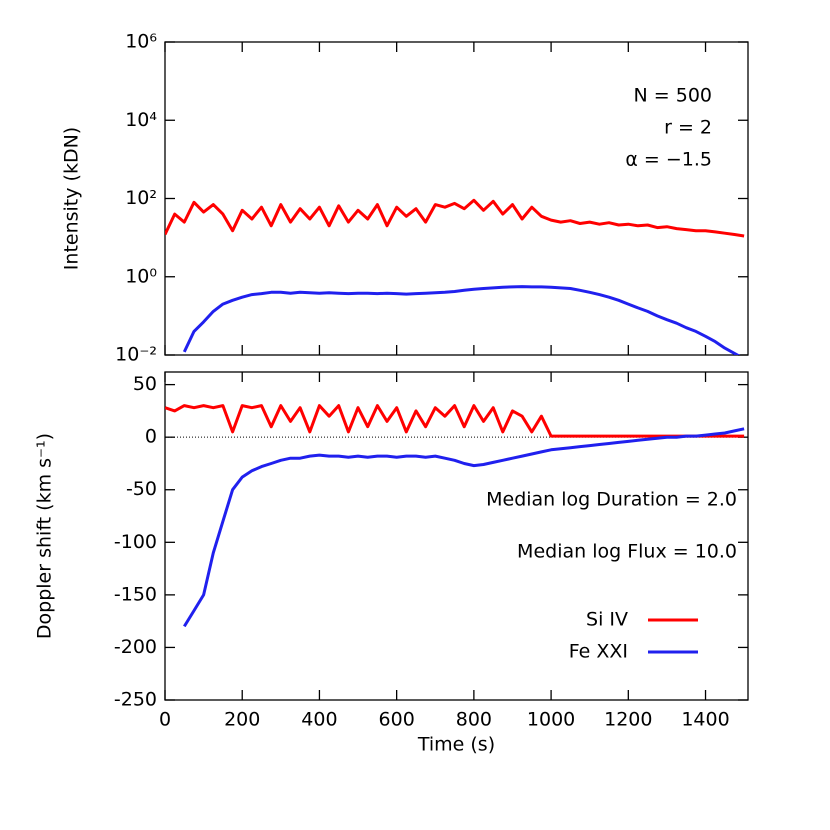  Describe the element at coordinates (611, 500) in the screenshot. I see `annotation: Median log Duration = 2.0` at that location.